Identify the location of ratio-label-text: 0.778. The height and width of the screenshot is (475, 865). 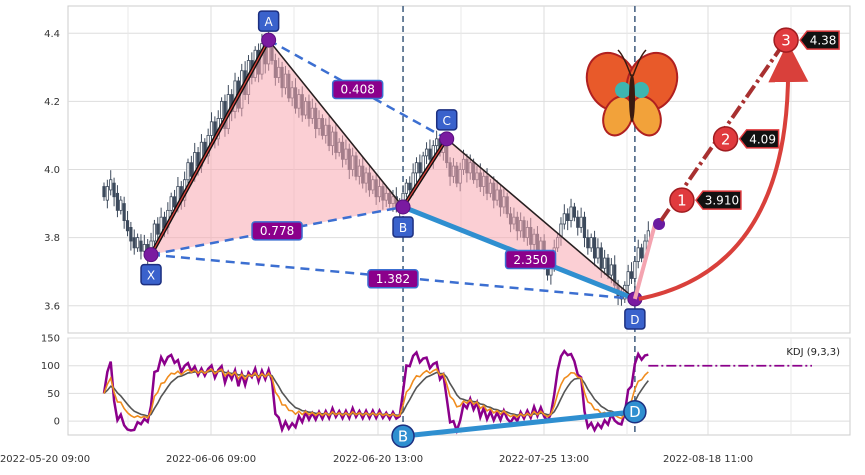
(277, 231).